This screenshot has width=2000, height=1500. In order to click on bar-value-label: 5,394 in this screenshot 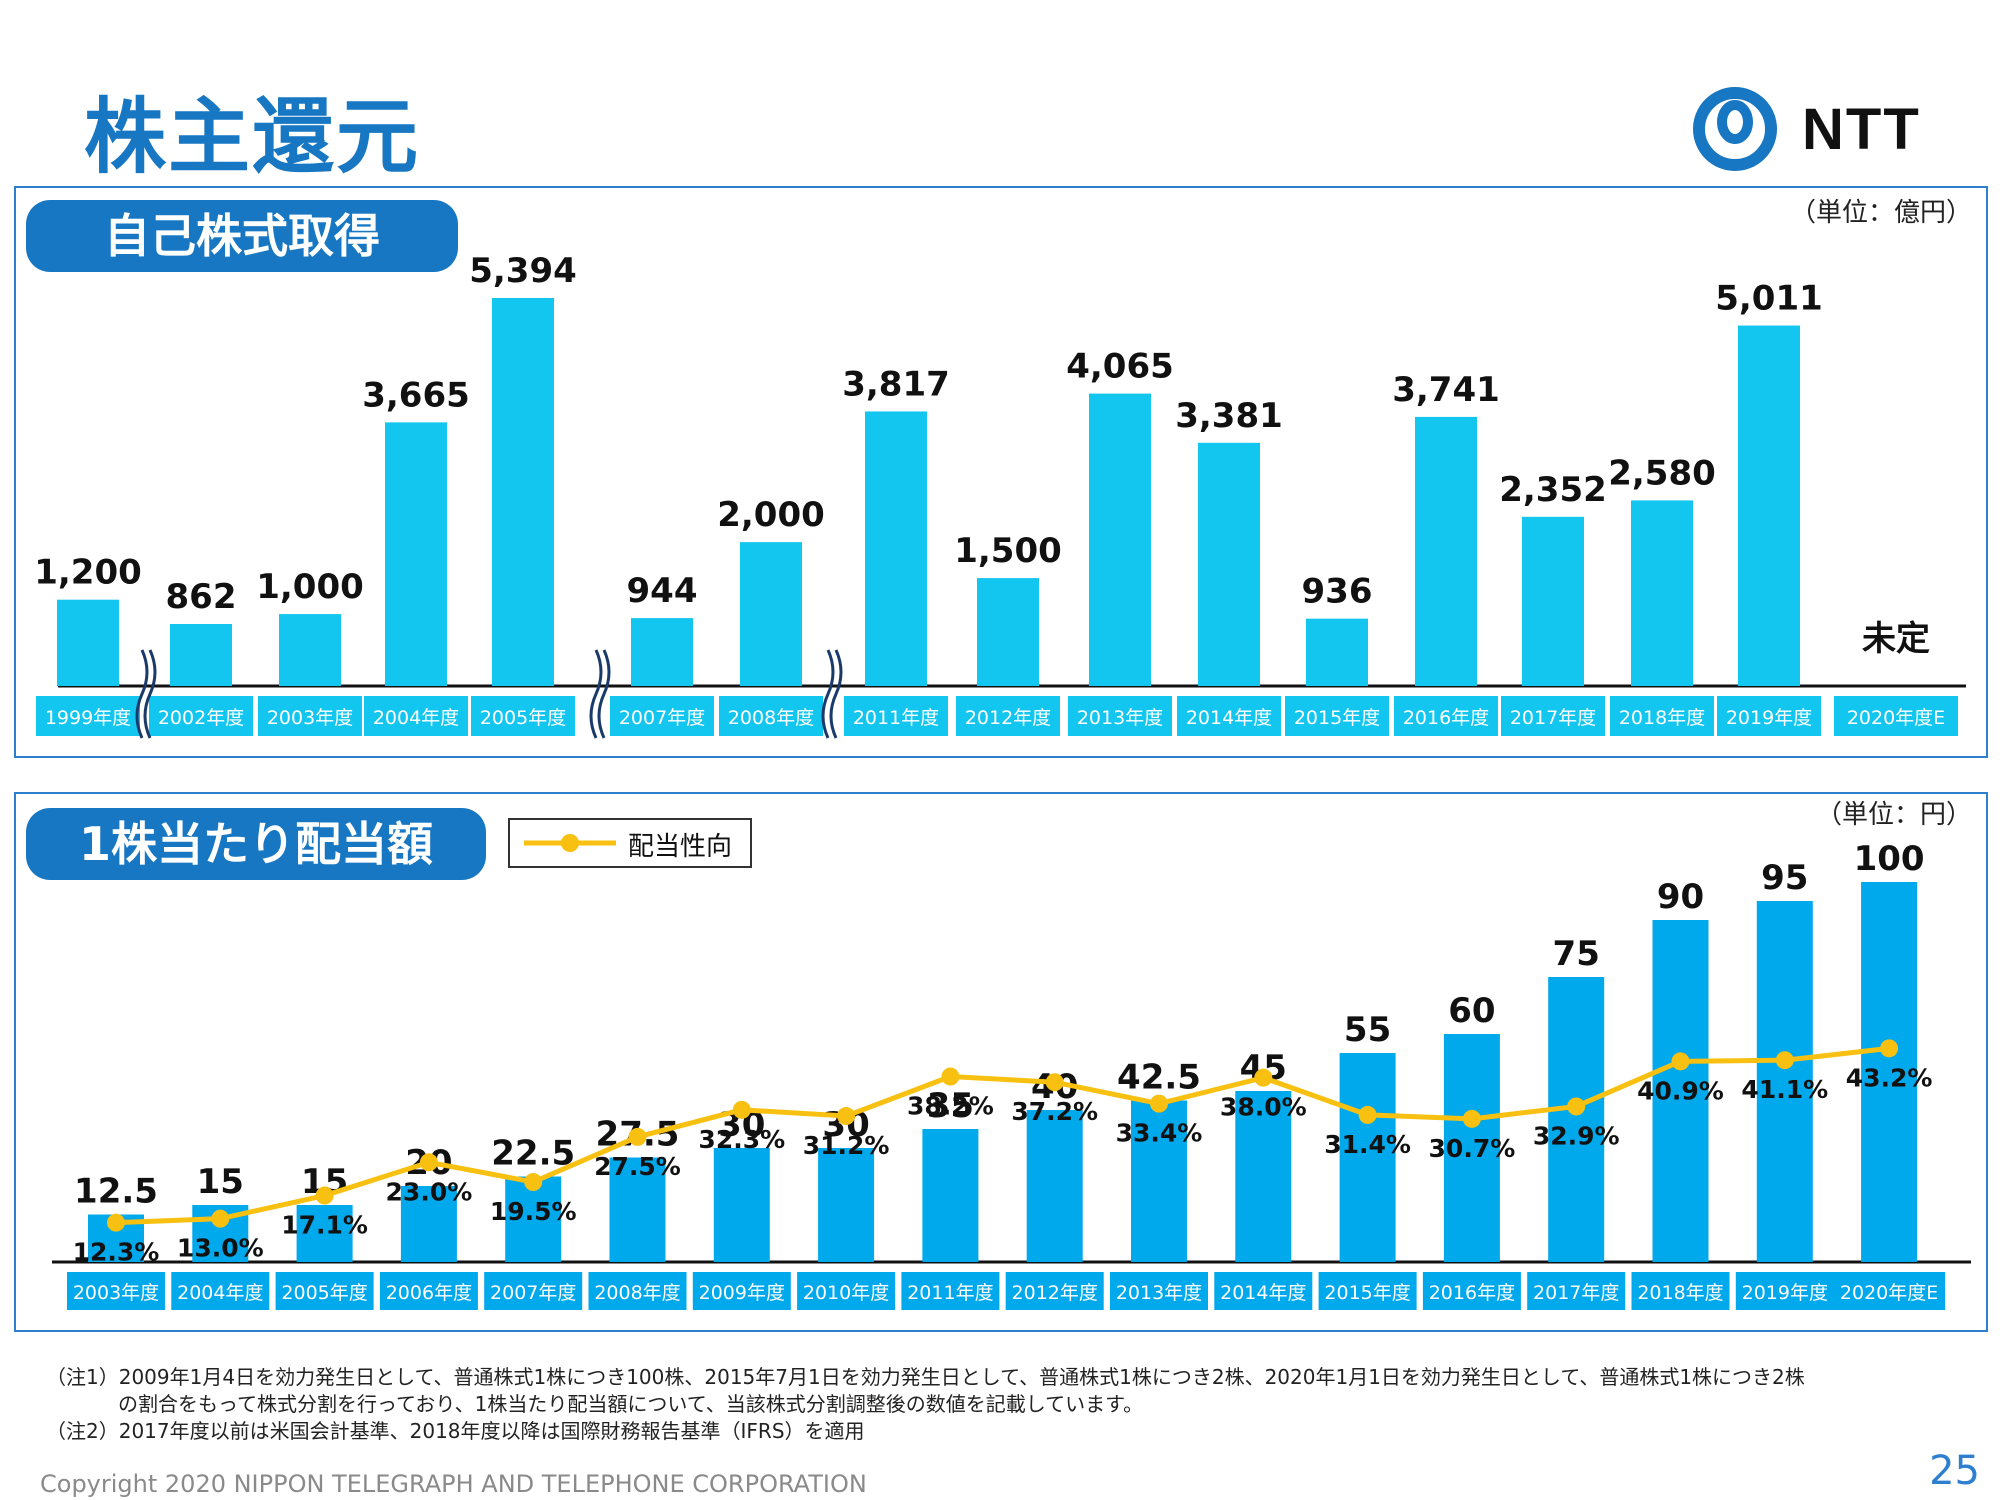, I will do `click(523, 271)`.